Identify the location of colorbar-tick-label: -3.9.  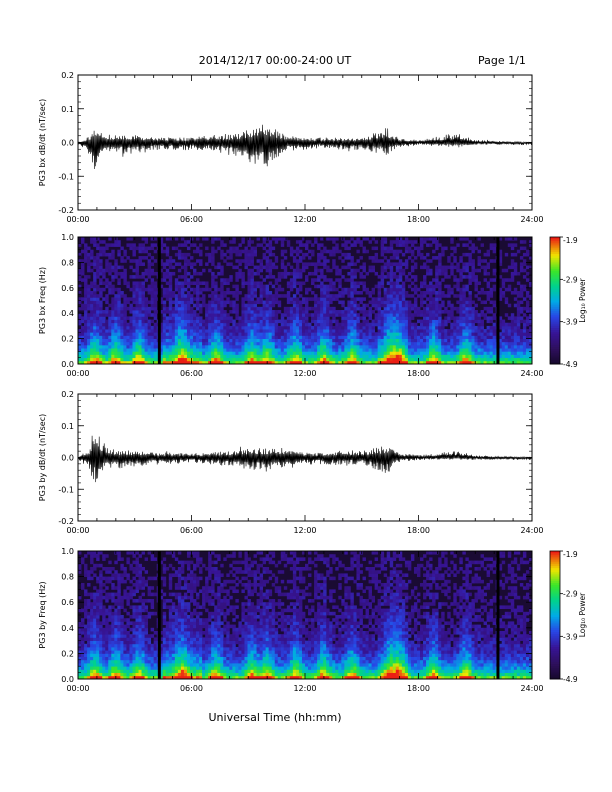
(570, 322).